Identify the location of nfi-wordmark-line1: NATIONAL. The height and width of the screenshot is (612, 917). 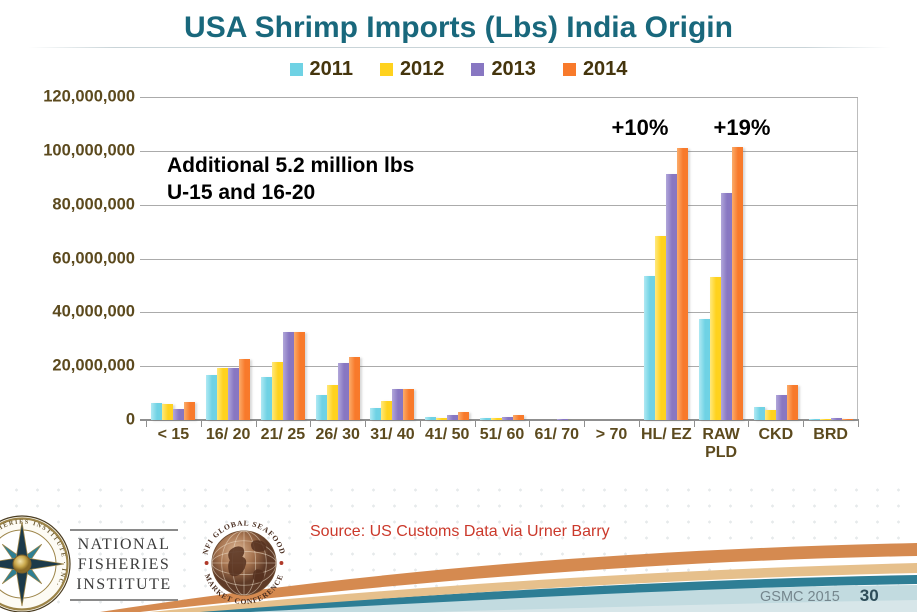
(124, 544).